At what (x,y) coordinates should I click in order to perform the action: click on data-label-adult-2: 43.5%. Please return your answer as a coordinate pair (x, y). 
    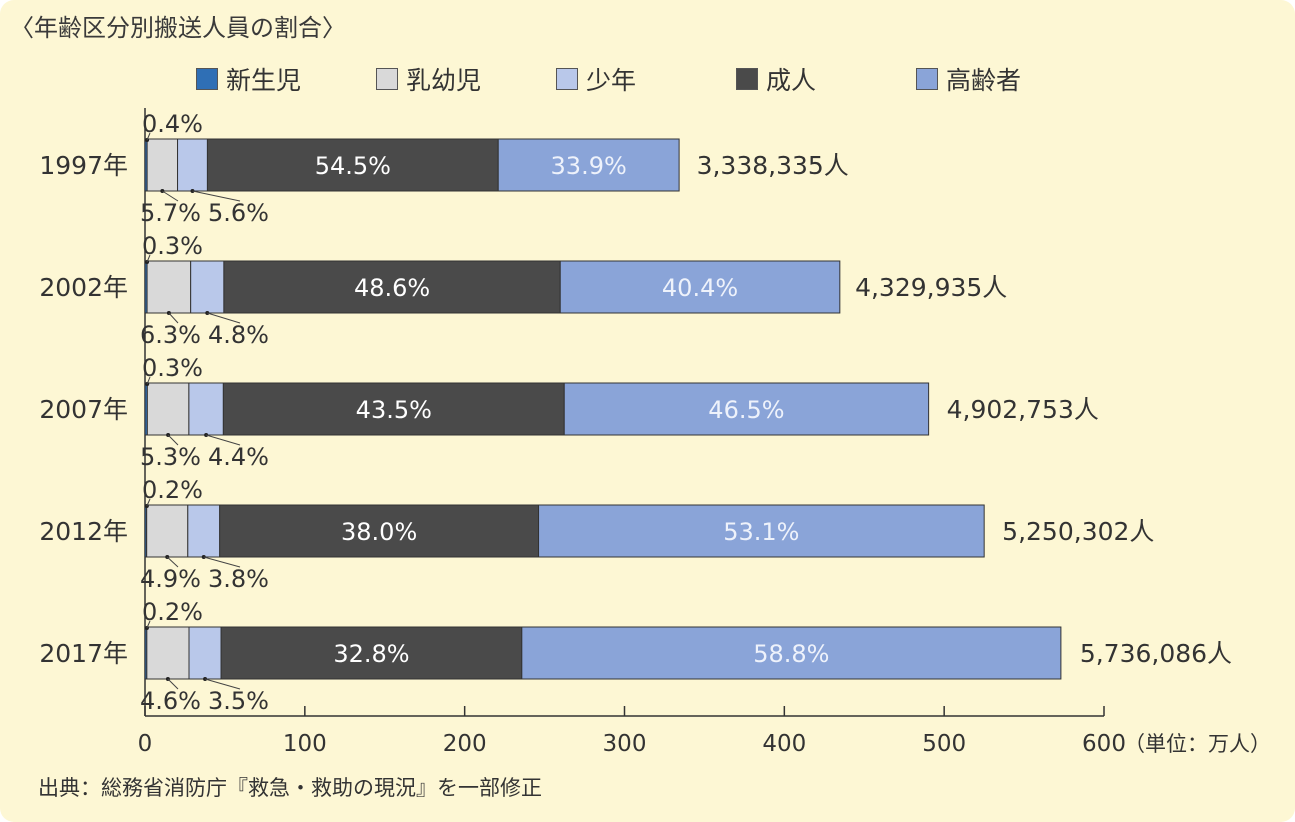
    Looking at the image, I should click on (394, 410).